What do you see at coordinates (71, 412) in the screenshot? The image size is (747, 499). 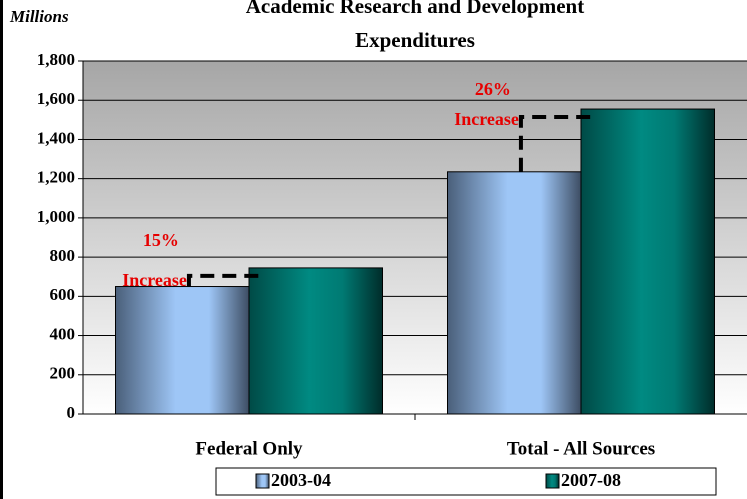 I see `y-tick-label: 0` at bounding box center [71, 412].